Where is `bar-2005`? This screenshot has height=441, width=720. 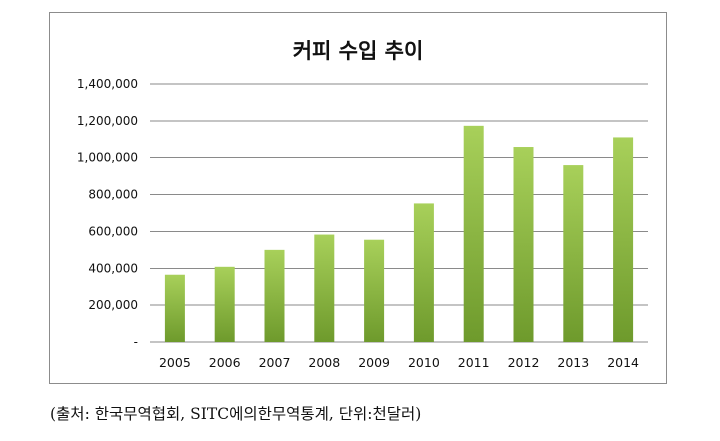 bar-2005 is located at coordinates (174, 308).